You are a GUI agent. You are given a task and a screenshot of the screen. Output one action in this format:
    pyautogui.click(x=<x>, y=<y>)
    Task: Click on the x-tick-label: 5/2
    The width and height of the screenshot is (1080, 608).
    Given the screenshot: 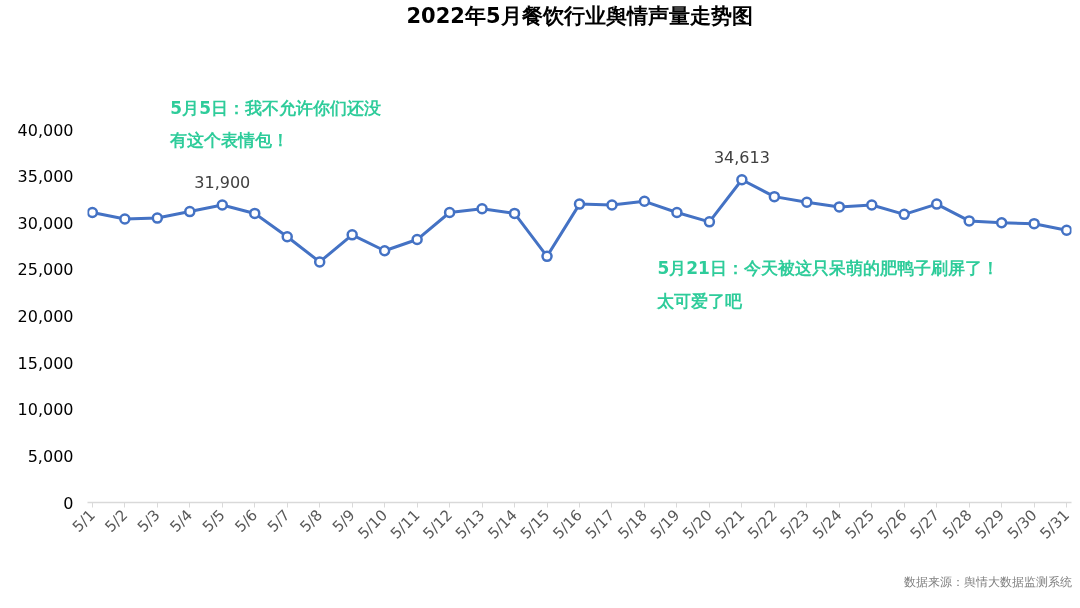 What is the action you would take?
    pyautogui.click(x=116, y=521)
    